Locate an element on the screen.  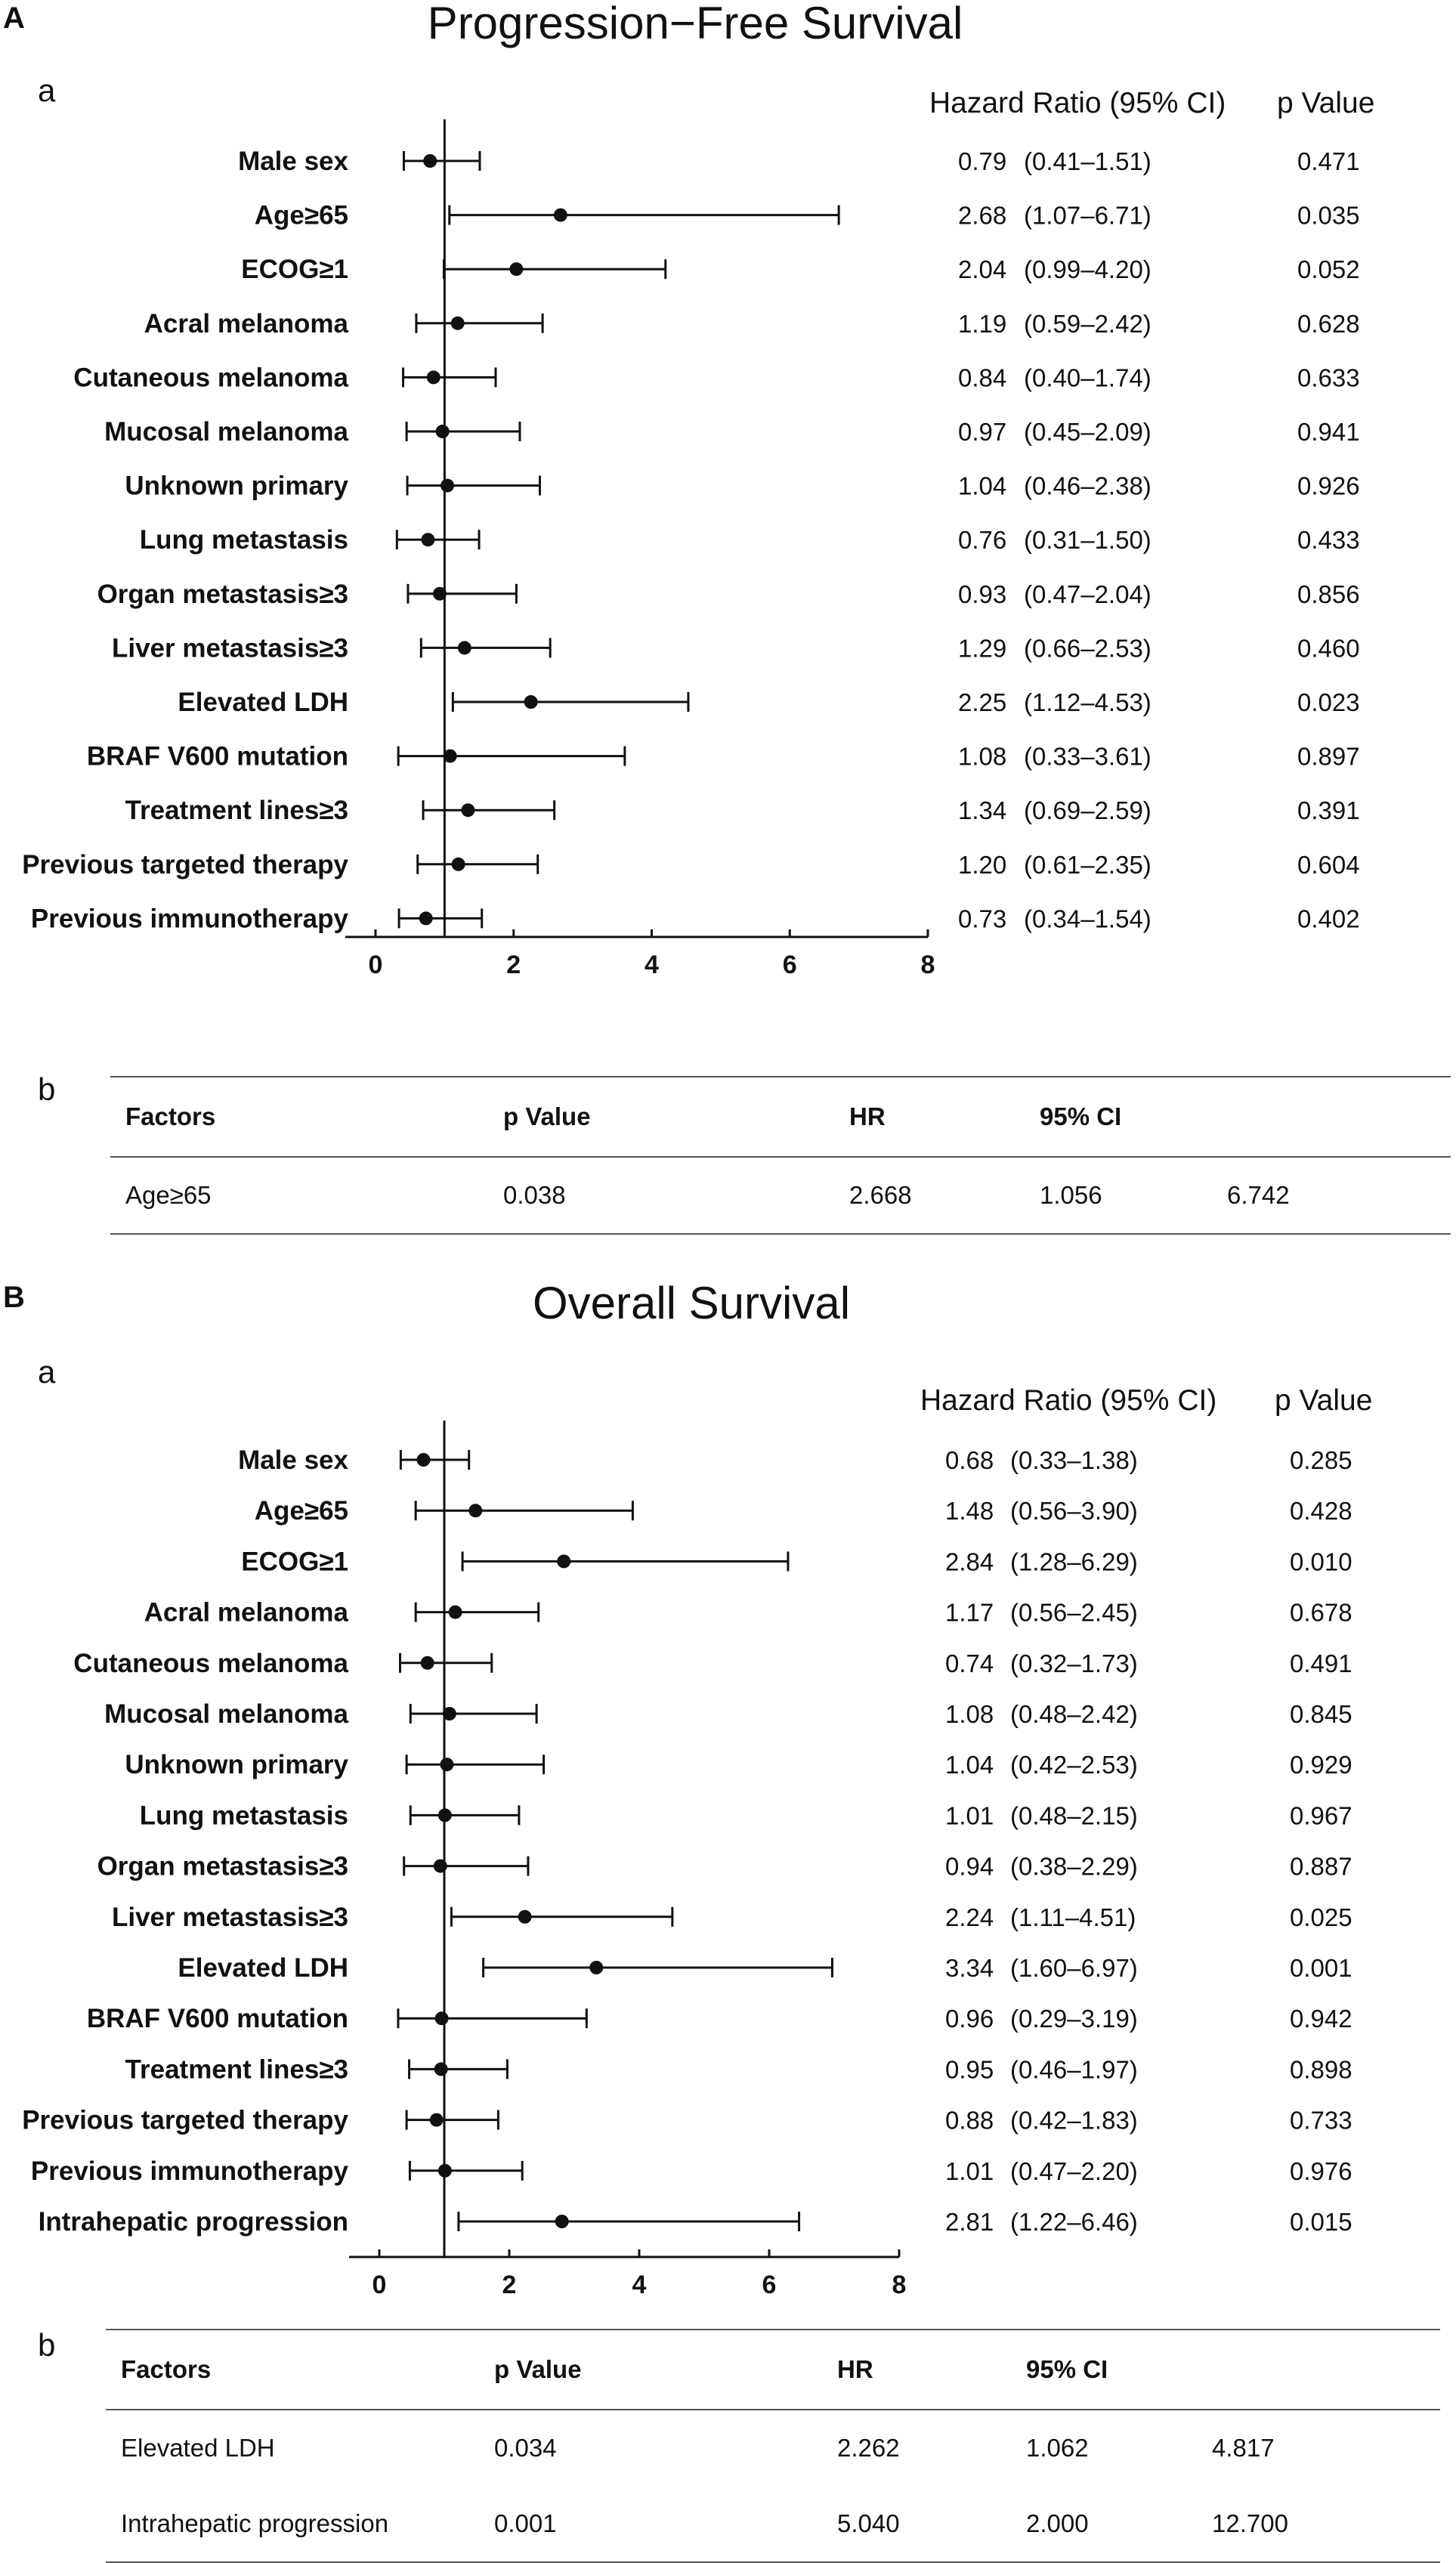
cell-p-value: 0.001 is located at coordinates (525, 2523).